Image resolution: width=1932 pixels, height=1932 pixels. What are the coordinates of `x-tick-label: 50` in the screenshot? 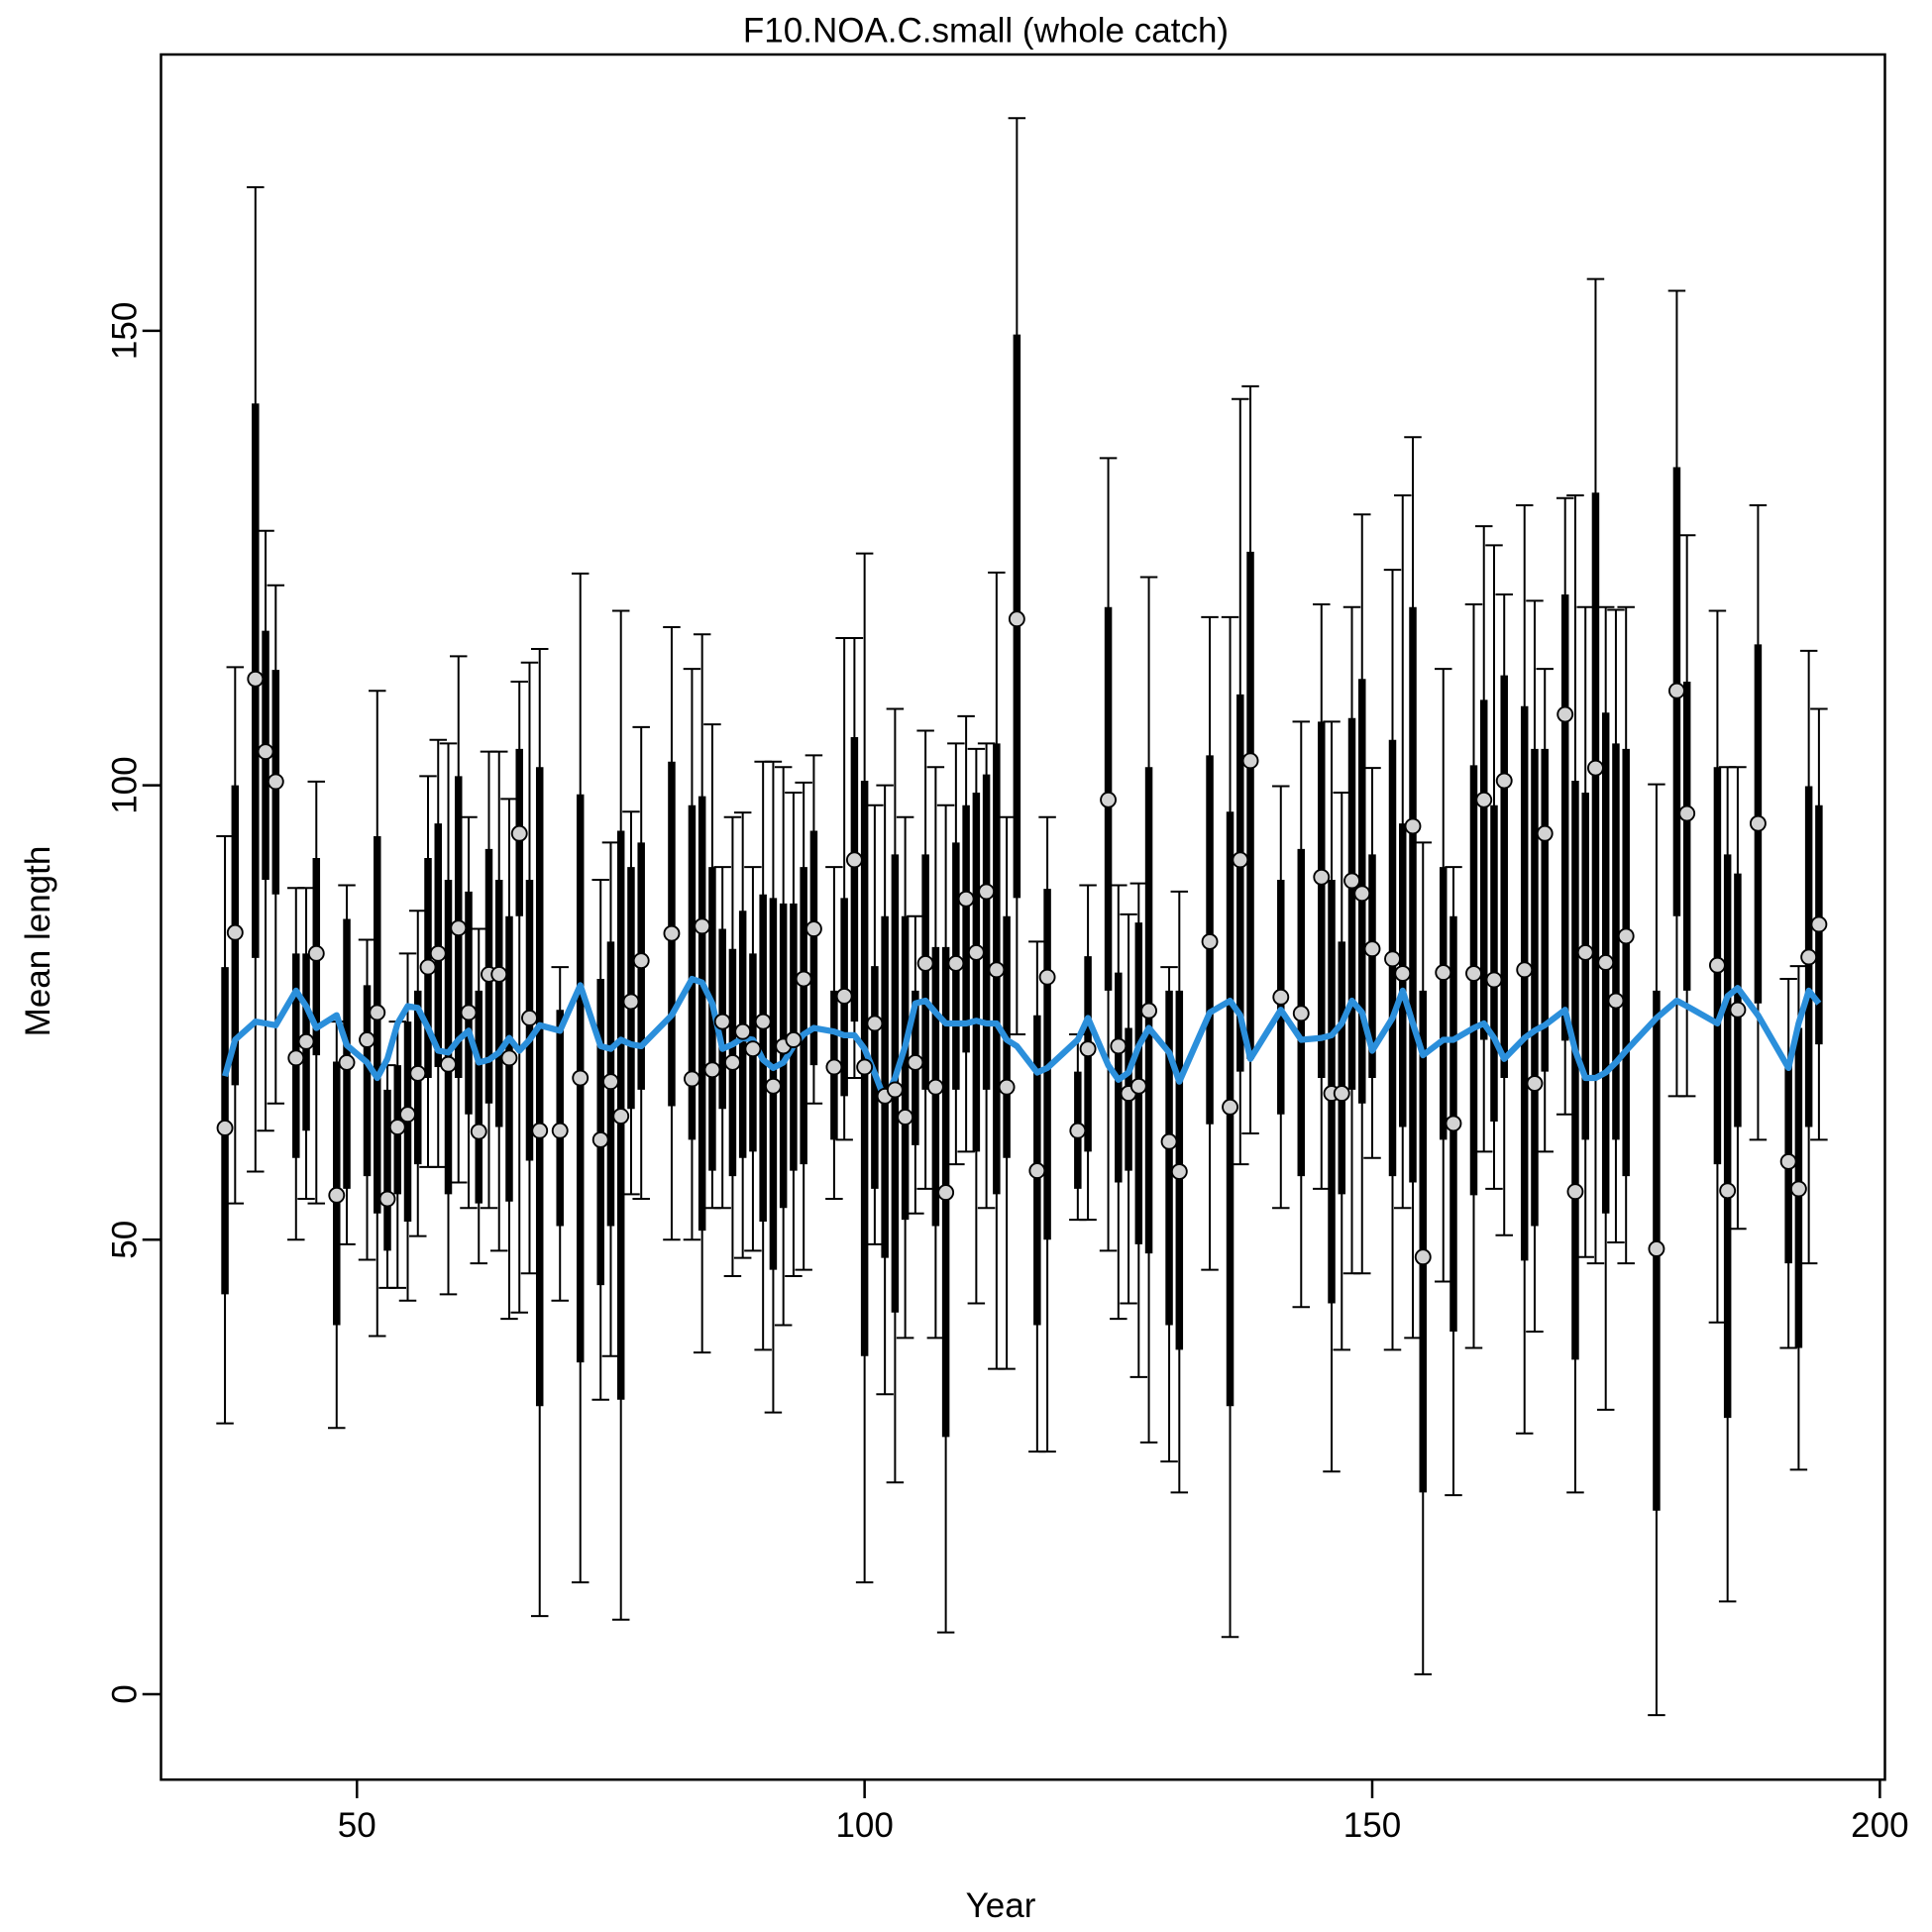 It's located at (357, 1826).